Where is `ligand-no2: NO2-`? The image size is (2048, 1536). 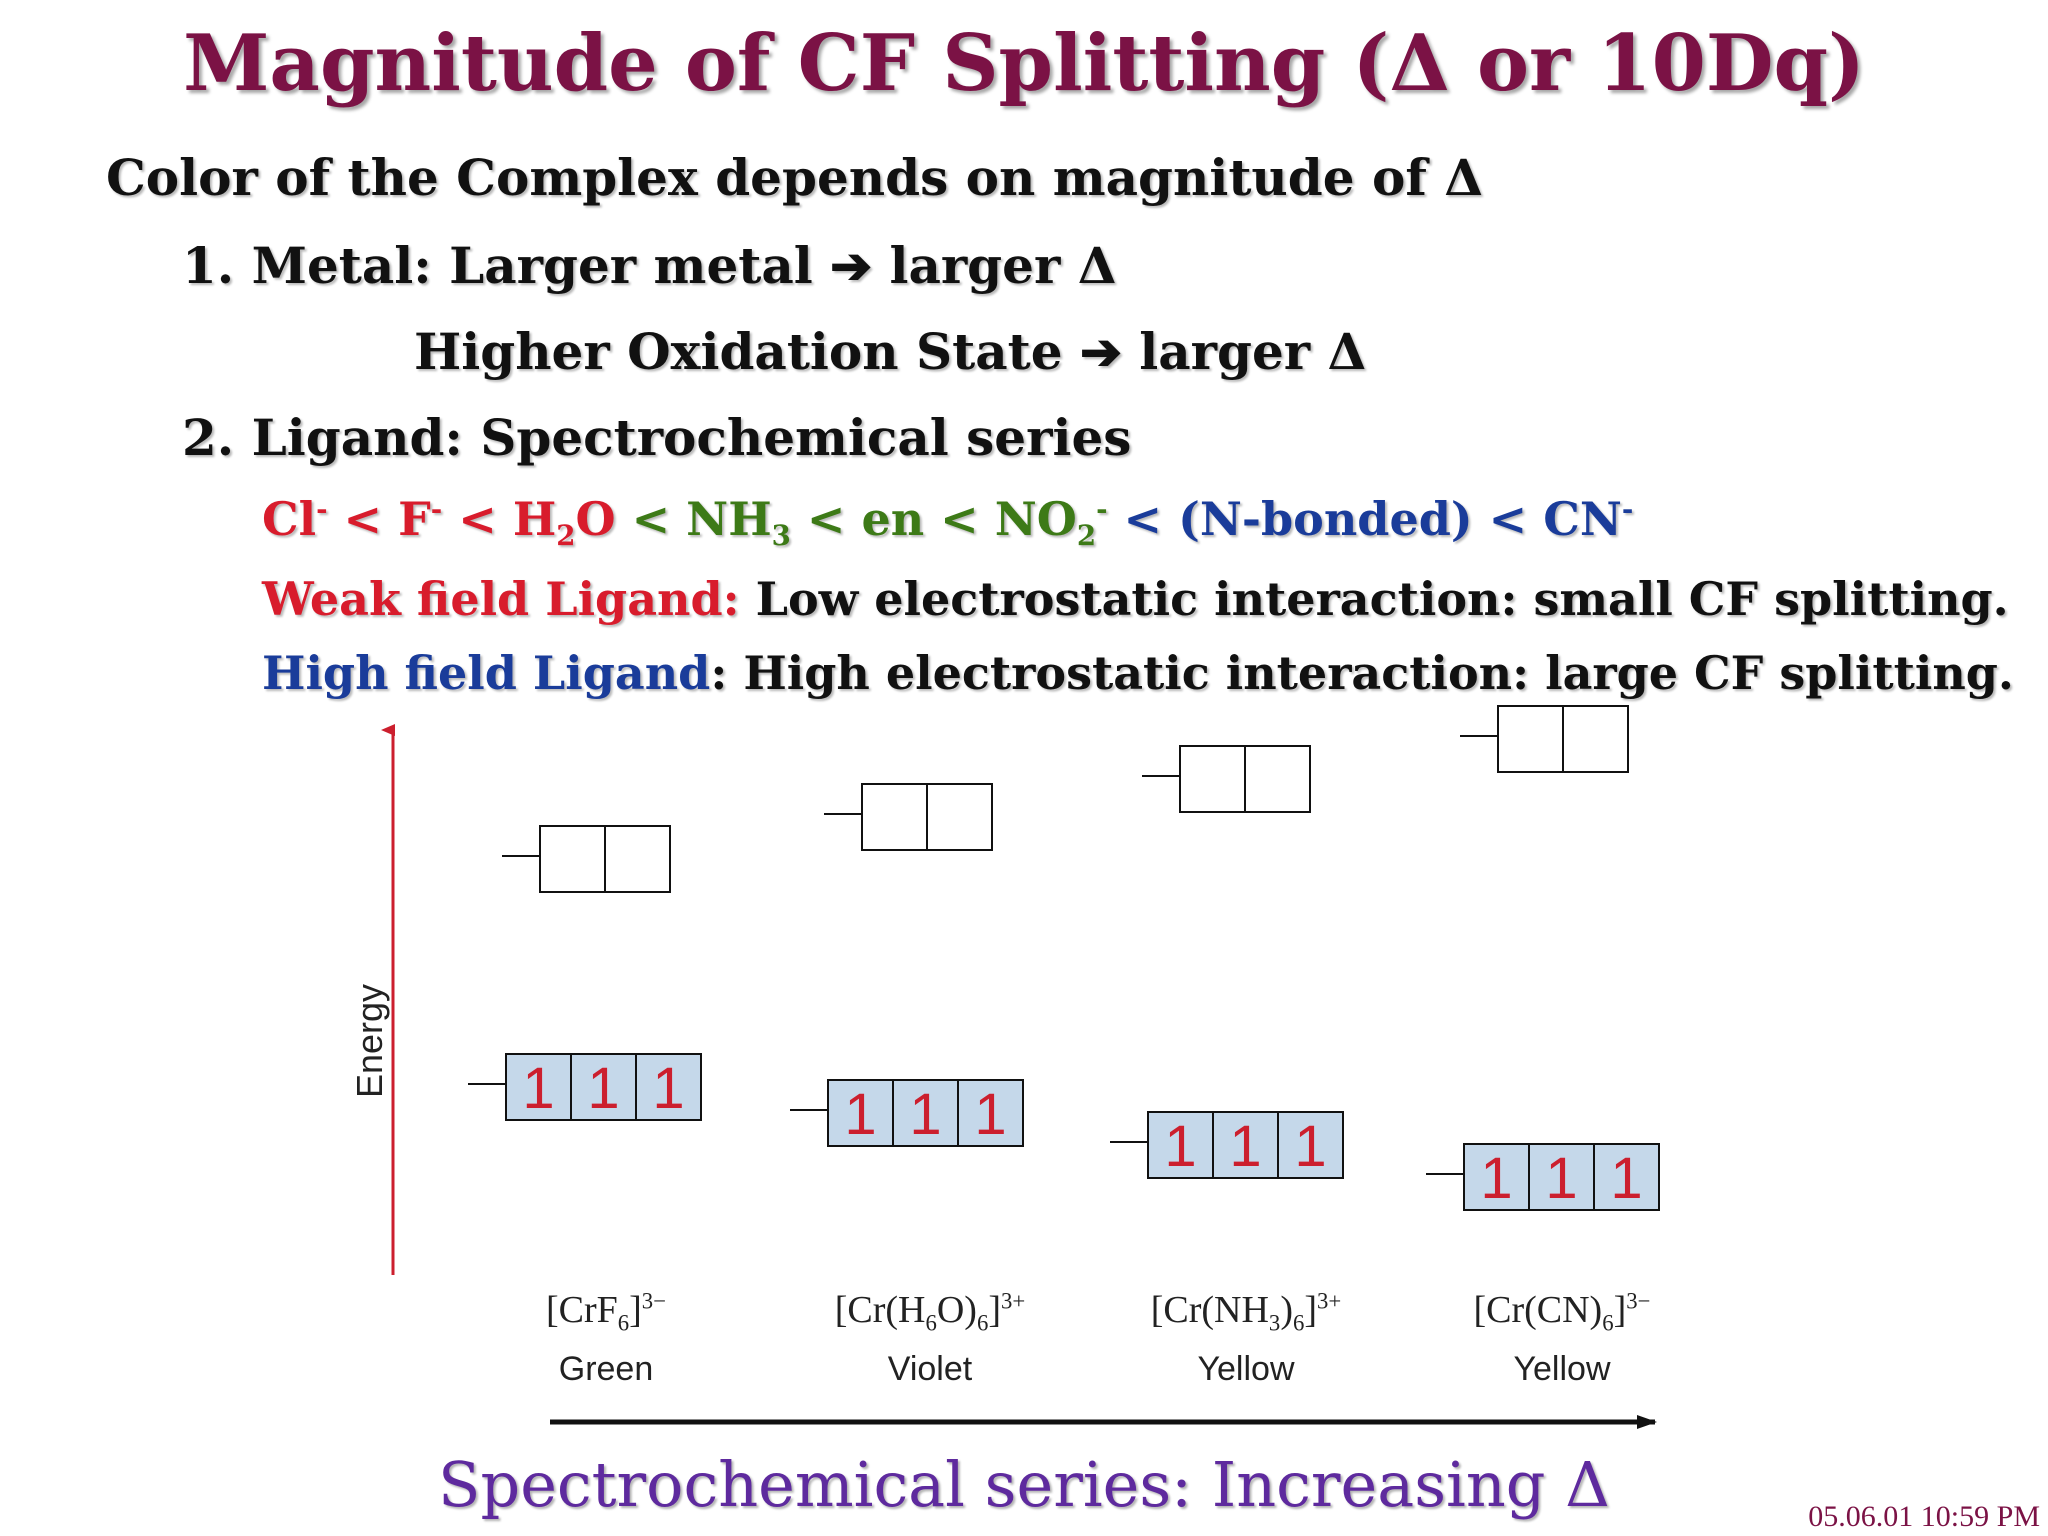
ligand-no2: NO2- is located at coordinates (1051, 522).